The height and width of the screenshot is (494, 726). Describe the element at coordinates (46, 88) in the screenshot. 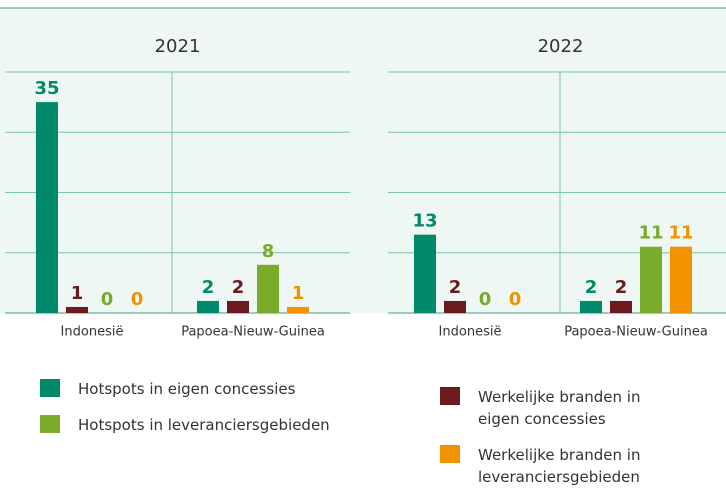

I see `data-label: 35` at that location.